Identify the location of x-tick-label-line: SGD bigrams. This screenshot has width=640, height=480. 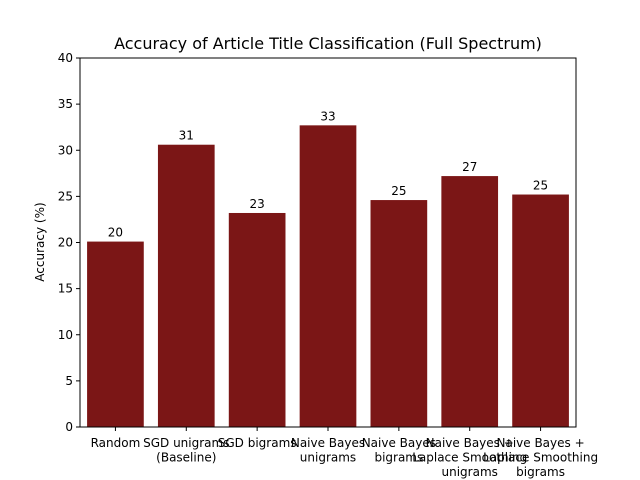
(257, 443).